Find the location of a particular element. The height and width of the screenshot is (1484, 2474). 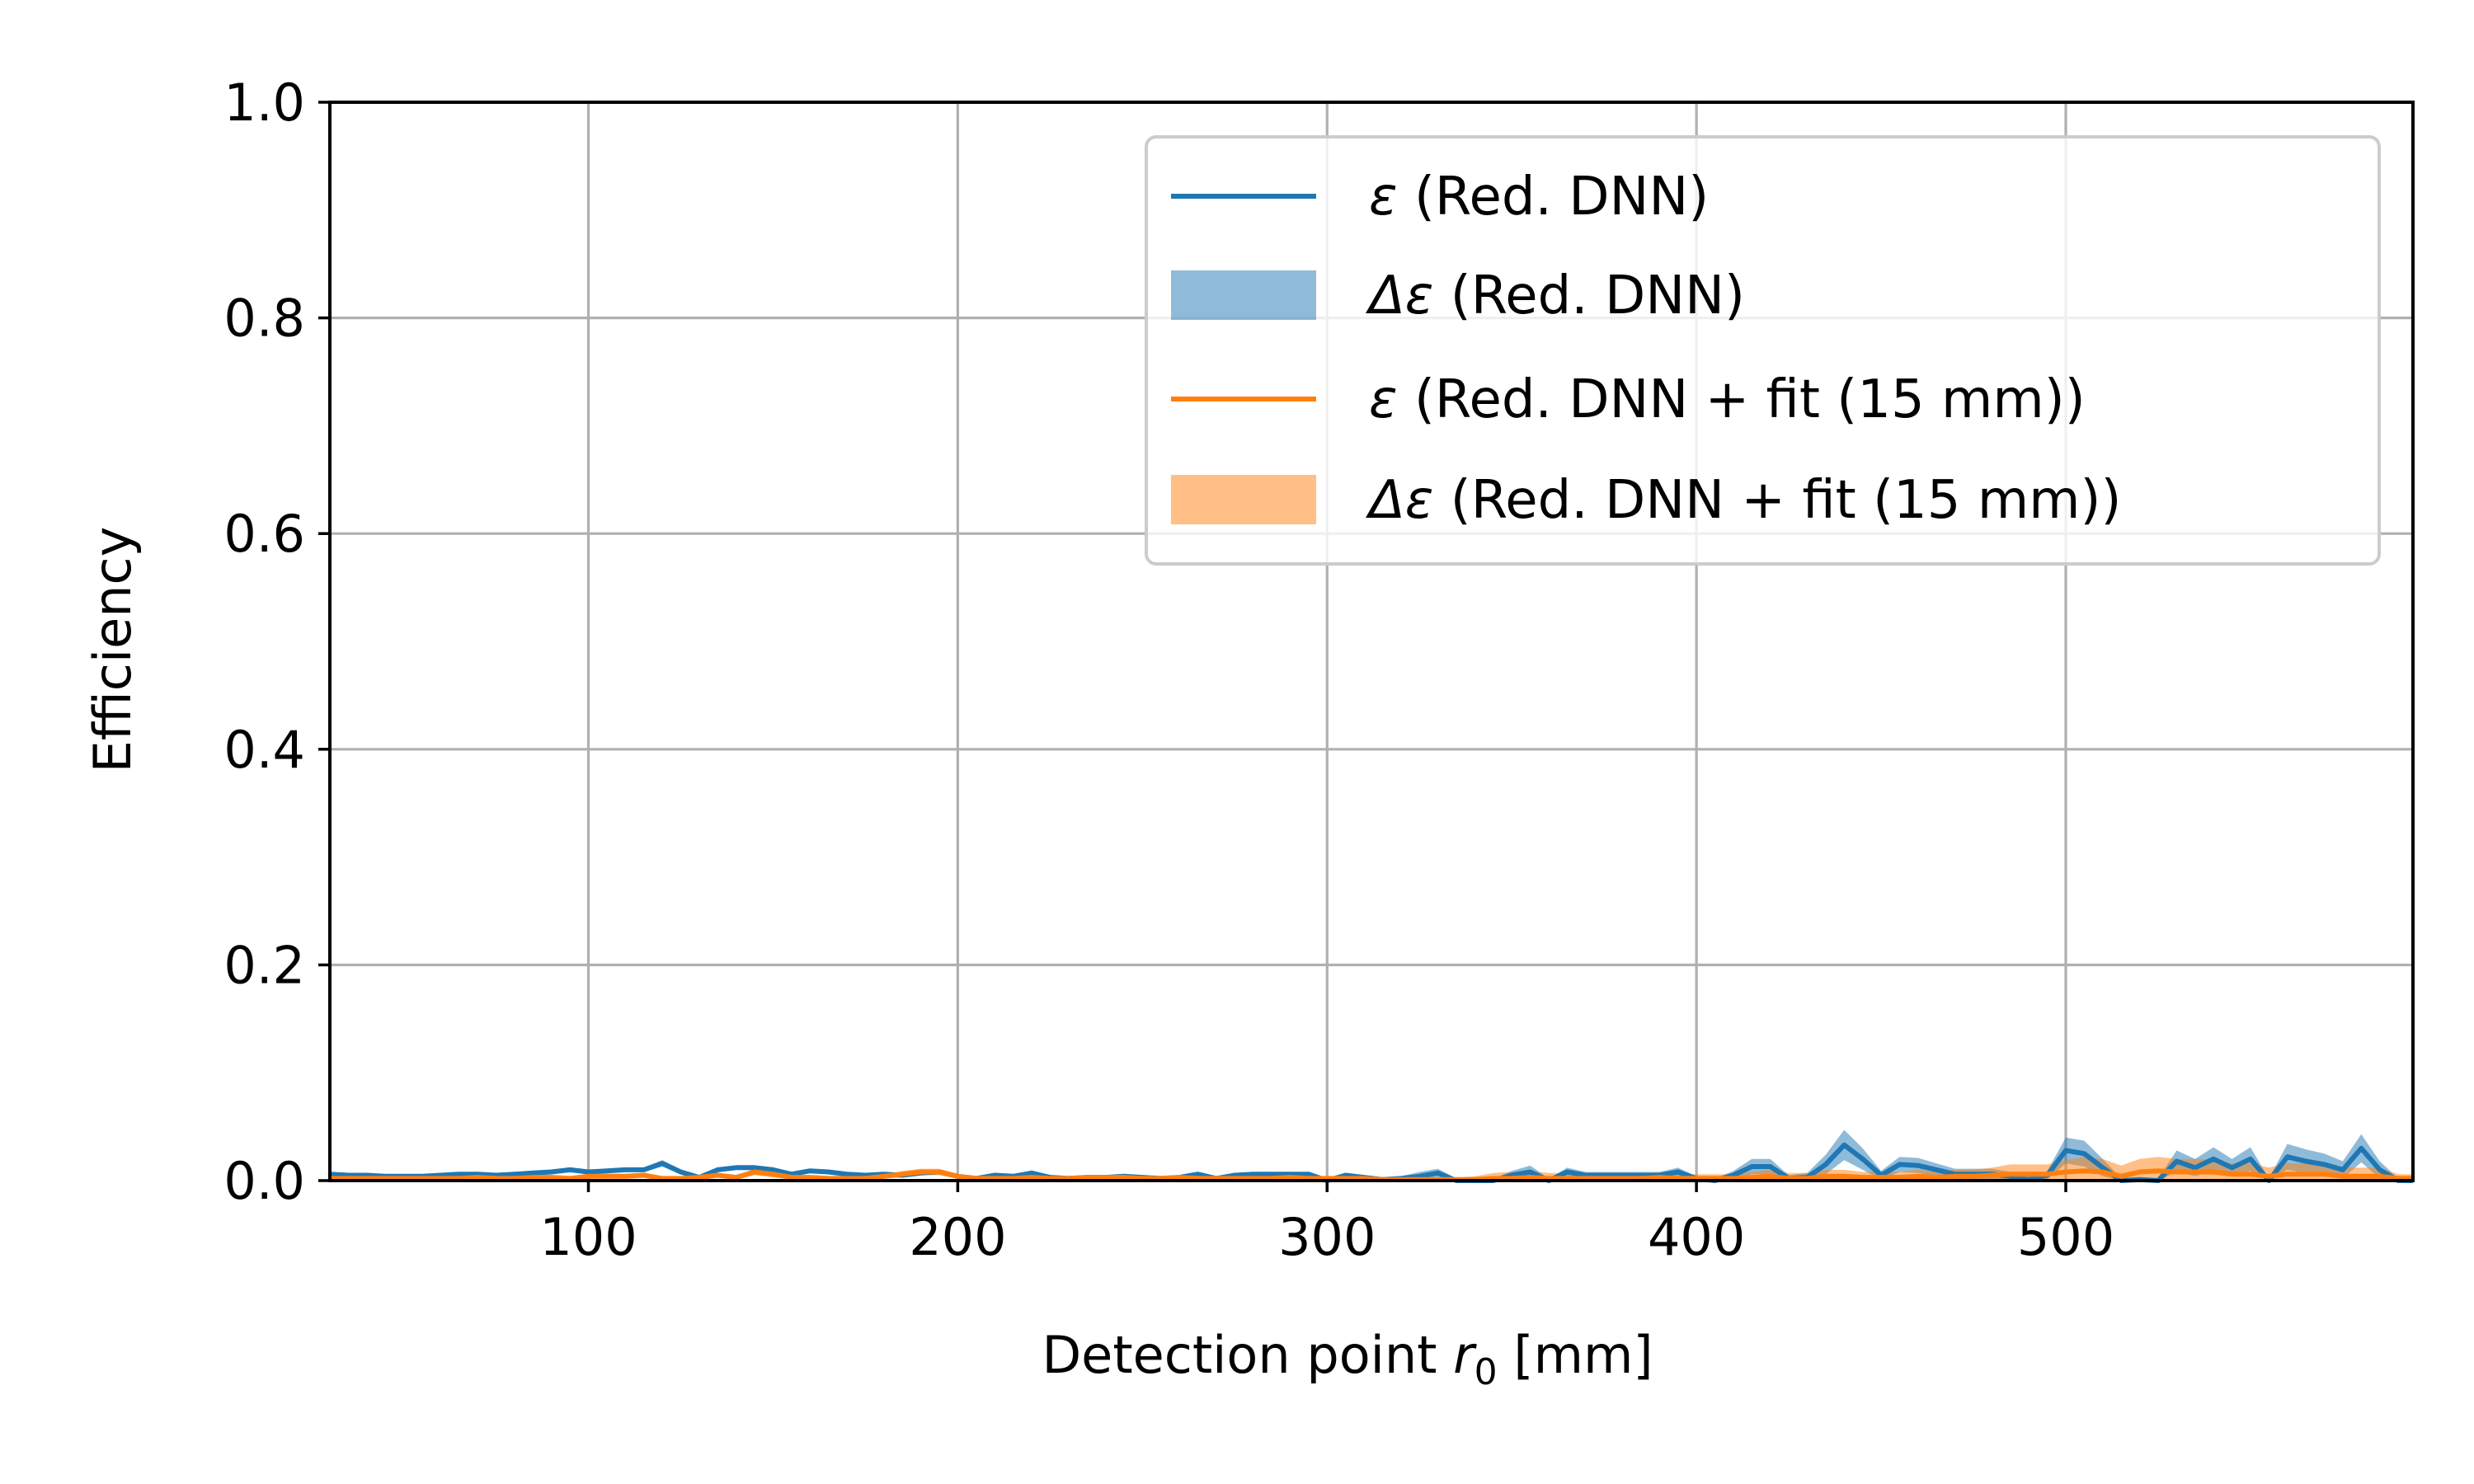

y-axis-label: Efficiency is located at coordinates (112, 650).